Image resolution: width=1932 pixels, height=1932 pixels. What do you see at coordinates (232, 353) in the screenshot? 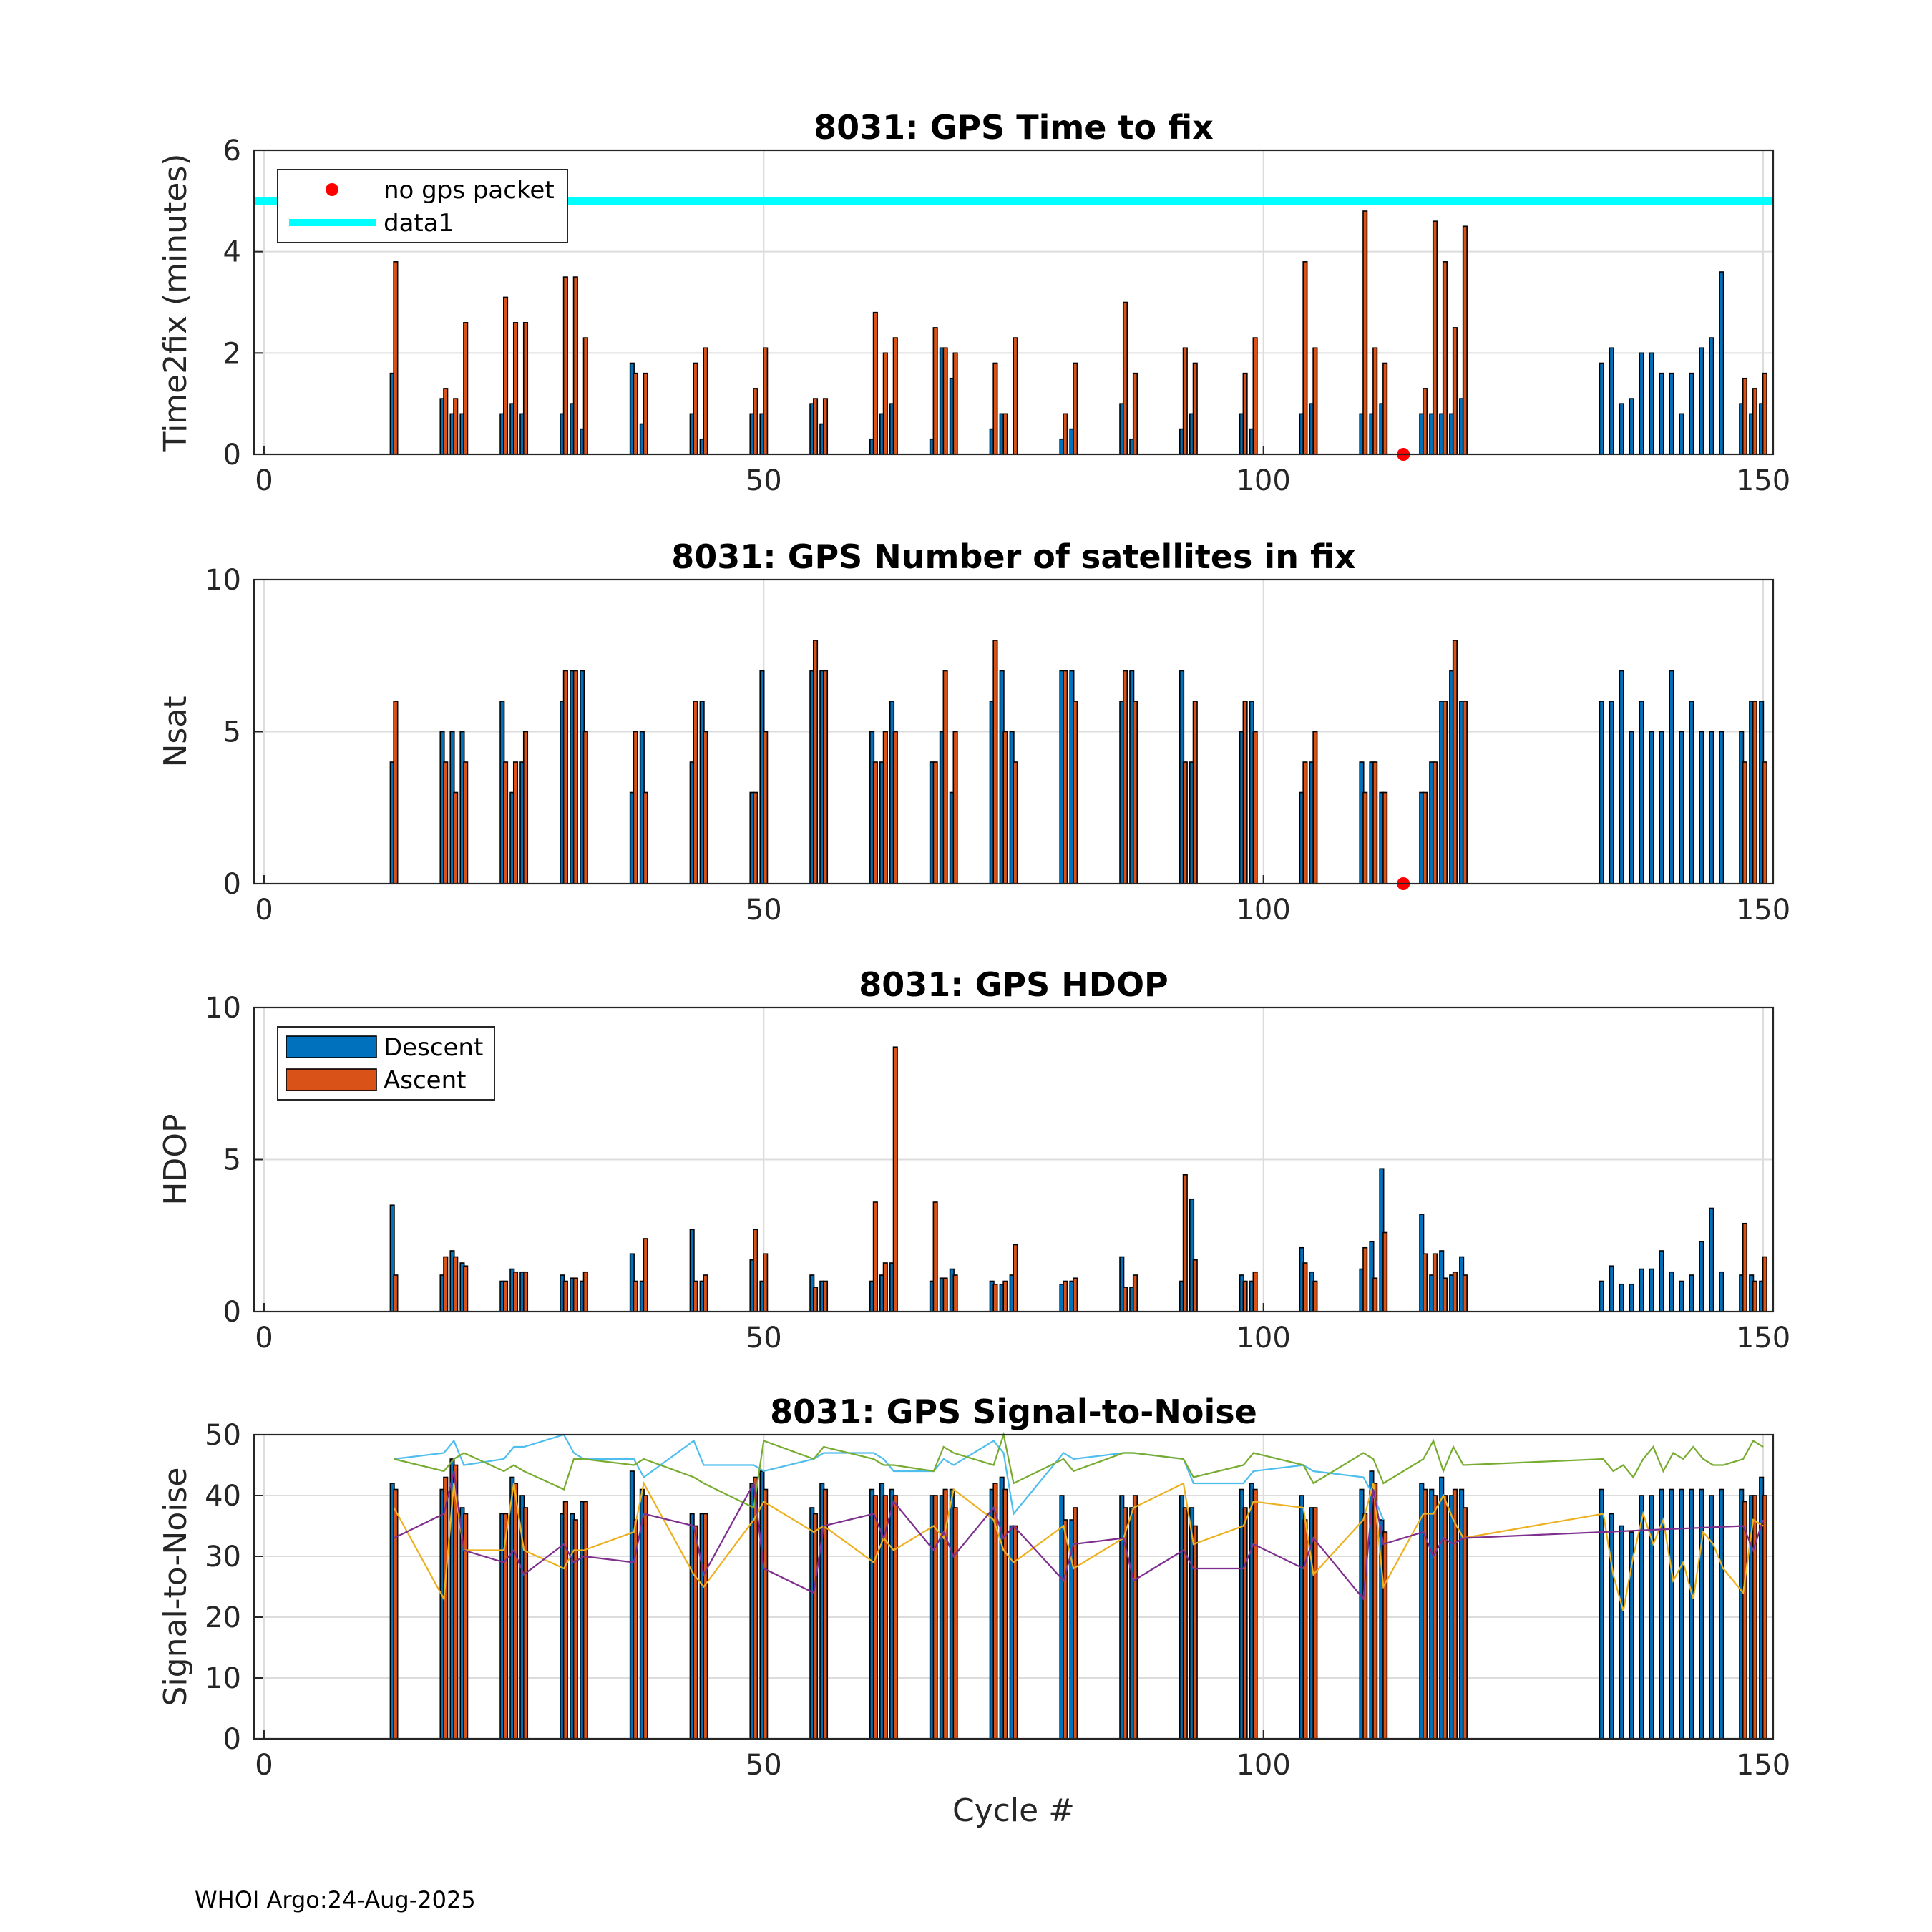
I see `y-tick-label: 2` at bounding box center [232, 353].